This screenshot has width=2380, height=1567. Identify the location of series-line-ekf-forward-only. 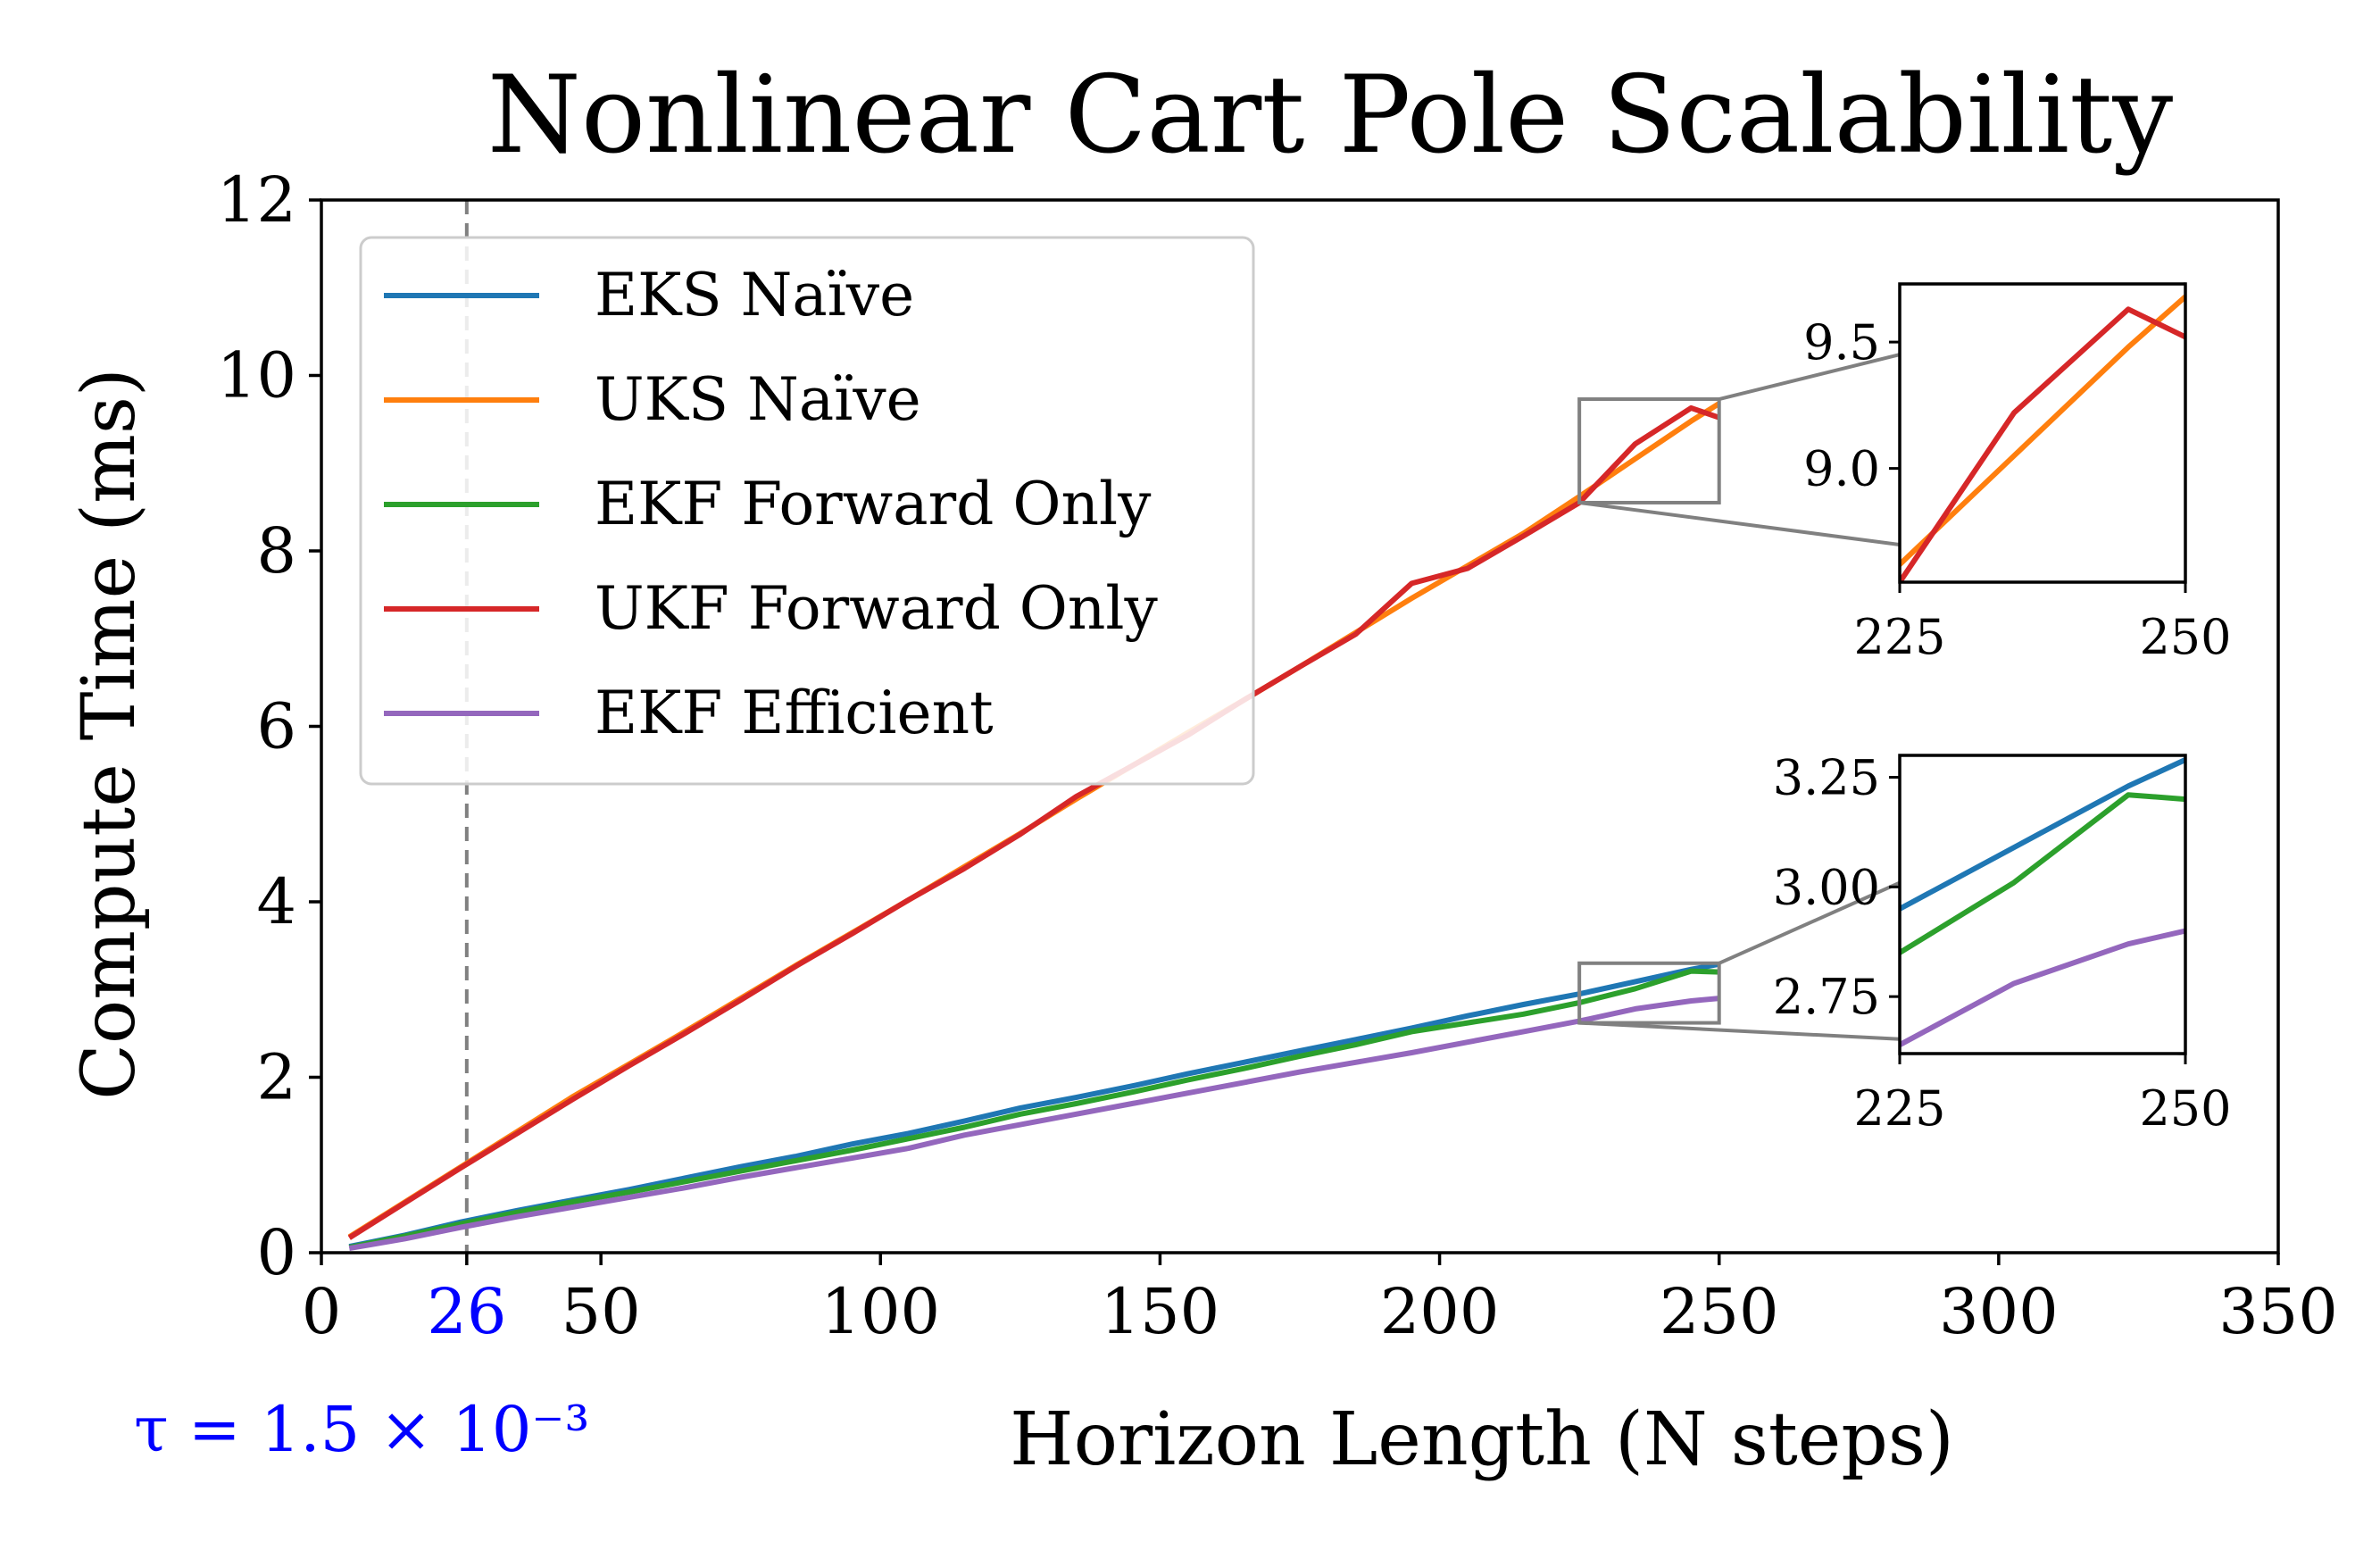
(1033, 1109).